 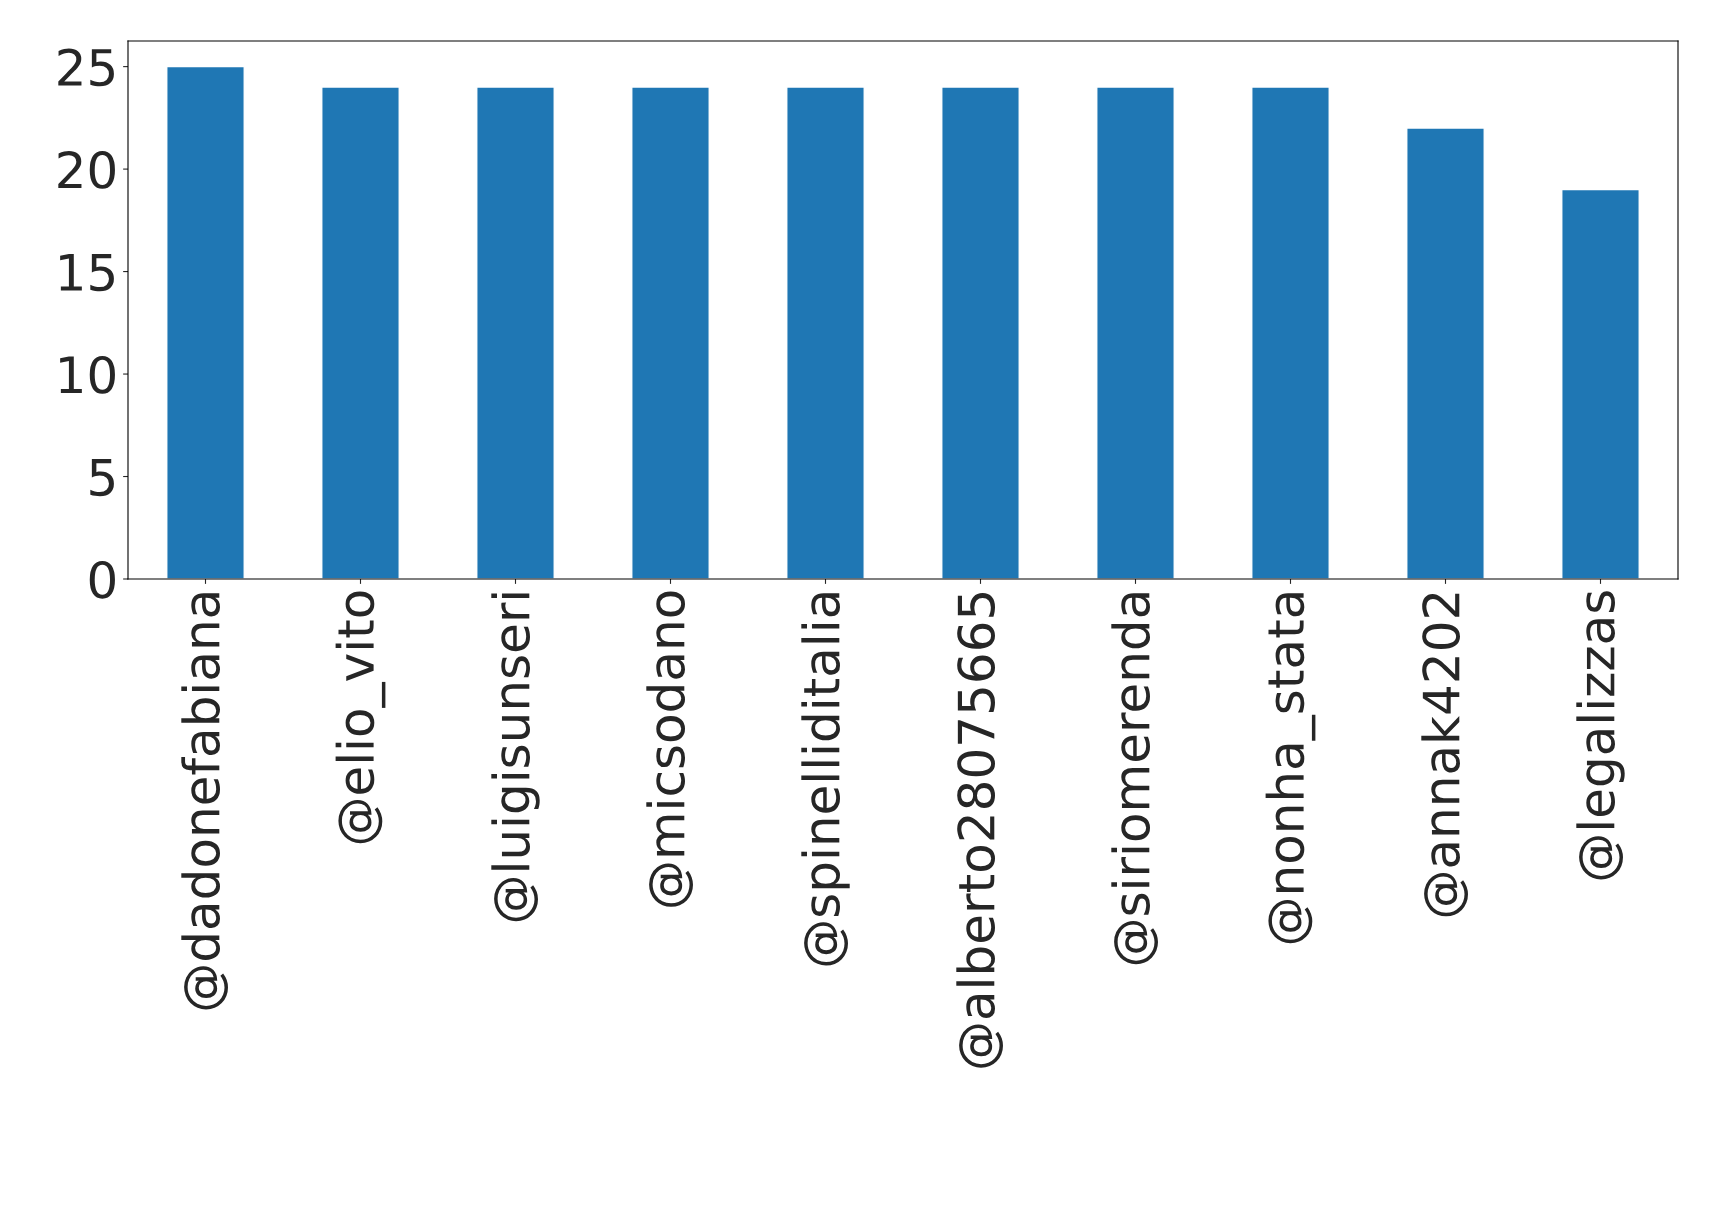 I want to click on x-tick-label: @legalizzas, so click(x=1600, y=735).